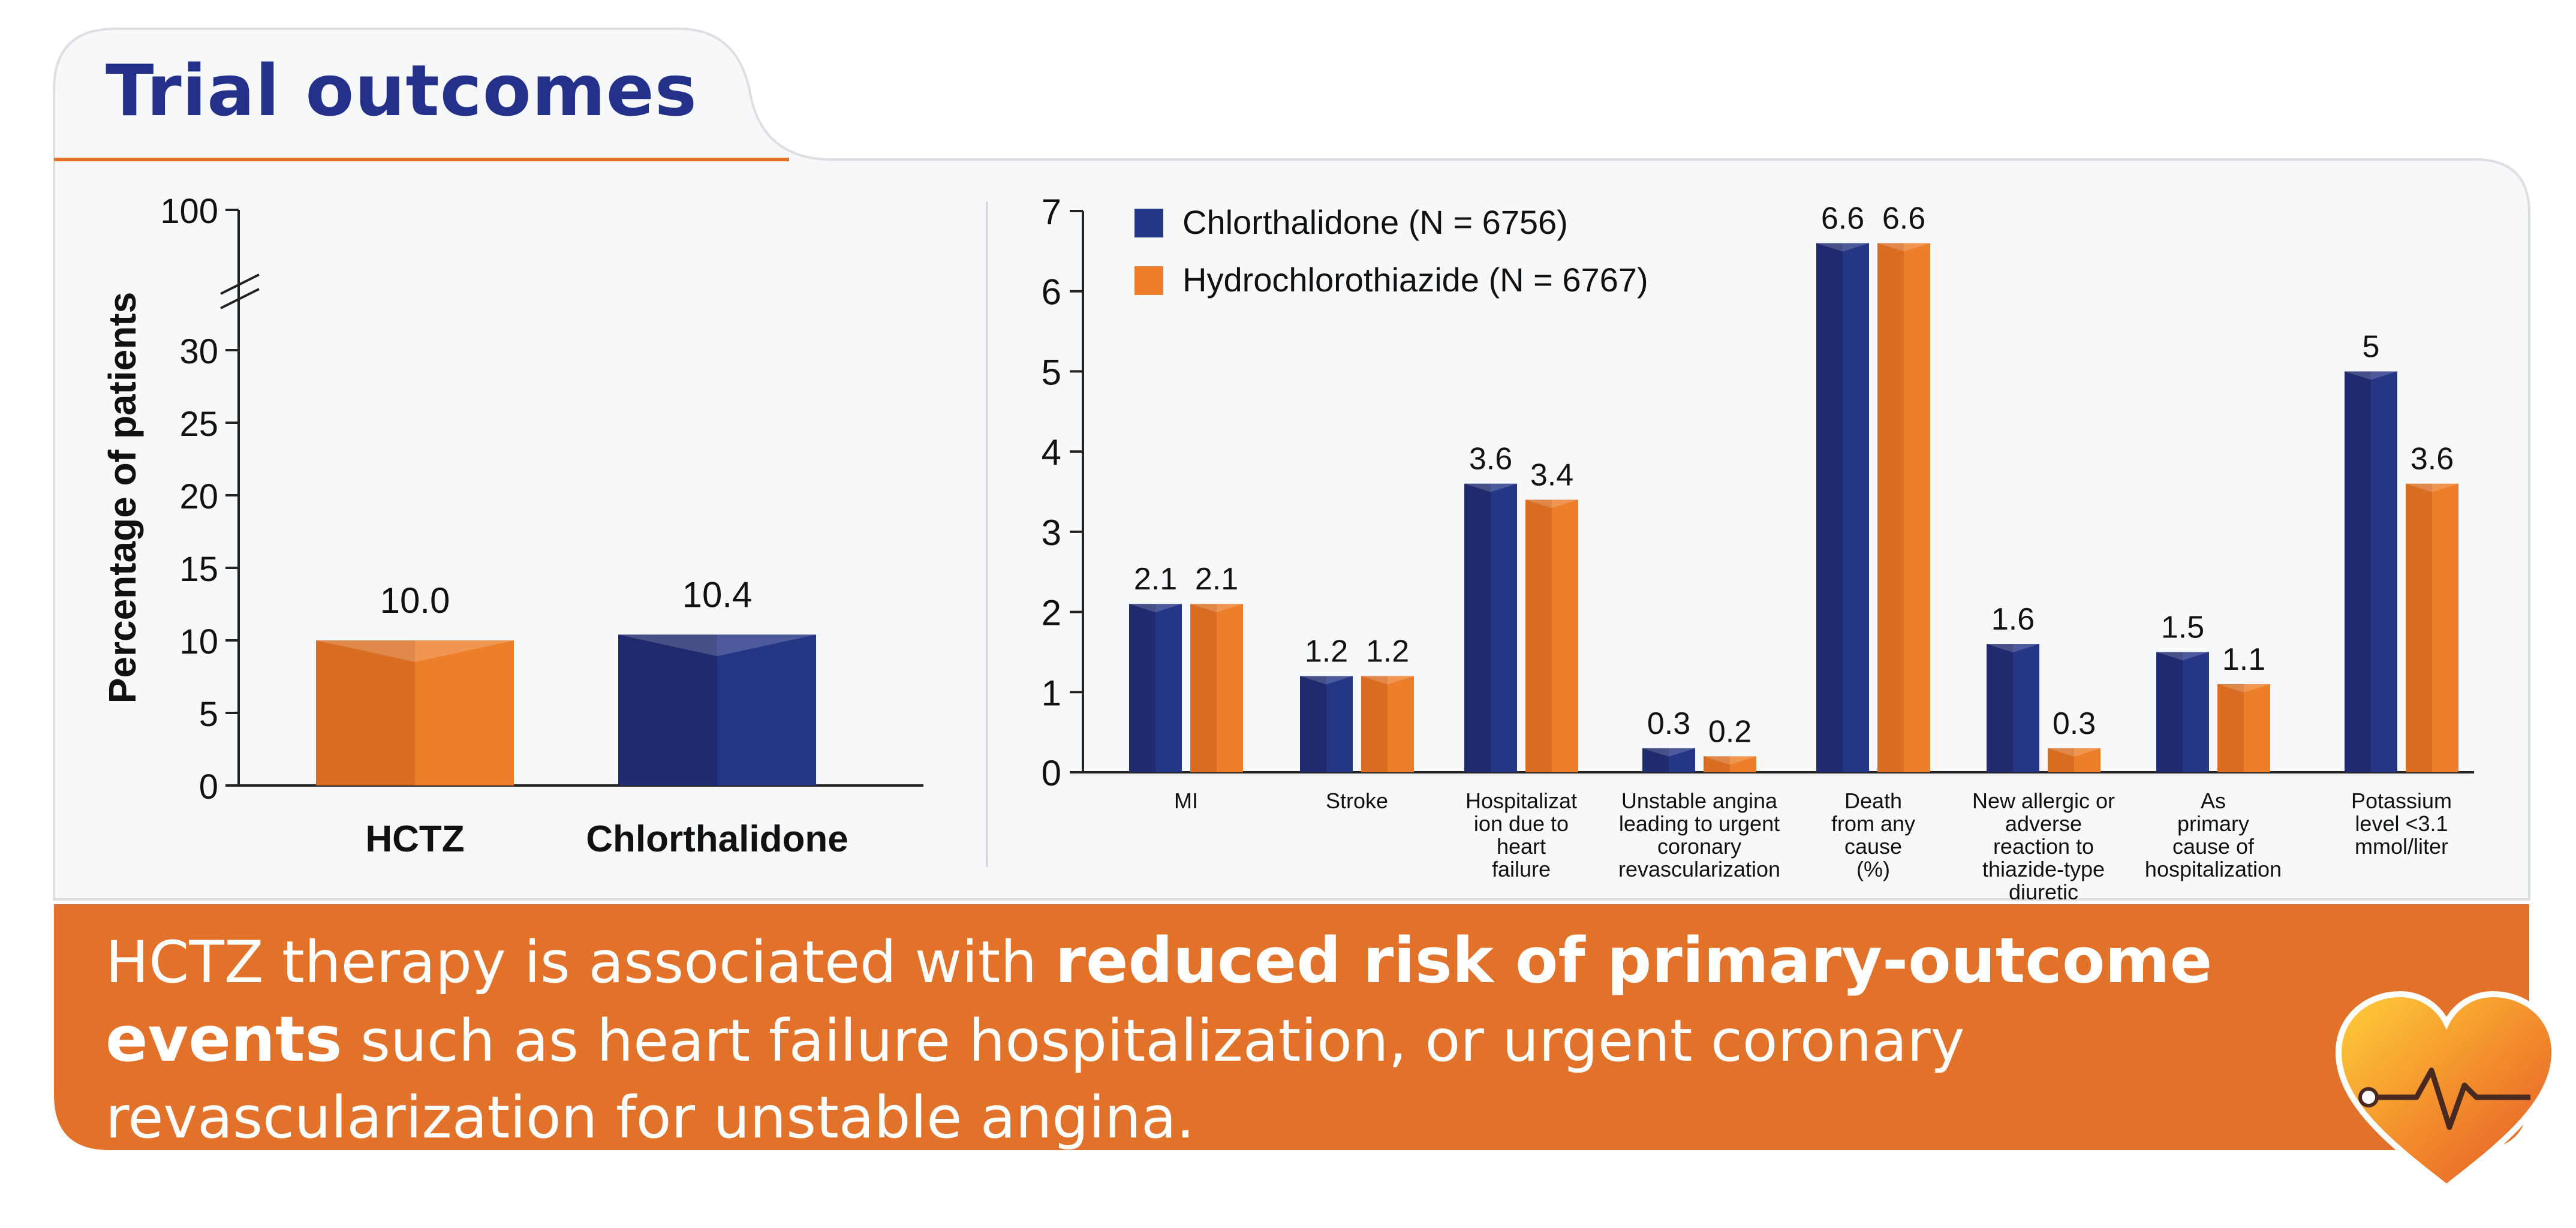 The image size is (2576, 1228). What do you see at coordinates (1051, 533) in the screenshot?
I see `y-tick-label: 3` at bounding box center [1051, 533].